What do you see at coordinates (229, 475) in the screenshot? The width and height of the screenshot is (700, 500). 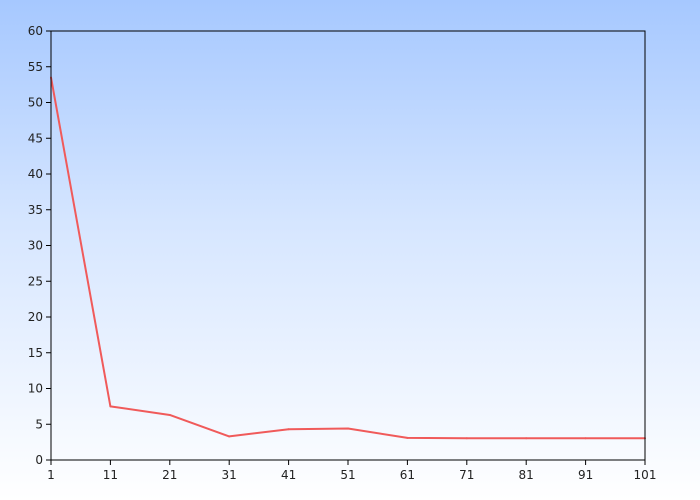 I see `x-tick-label: 31` at bounding box center [229, 475].